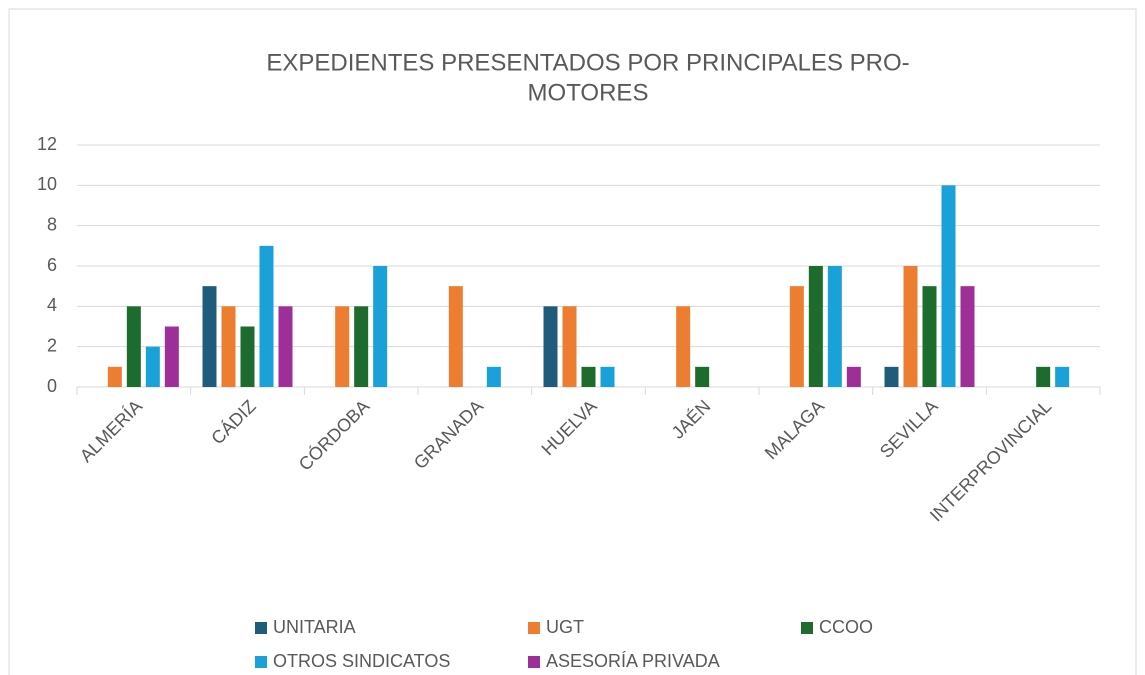  I want to click on legend-label: ASESORÍA PRIVADA, so click(633, 661).